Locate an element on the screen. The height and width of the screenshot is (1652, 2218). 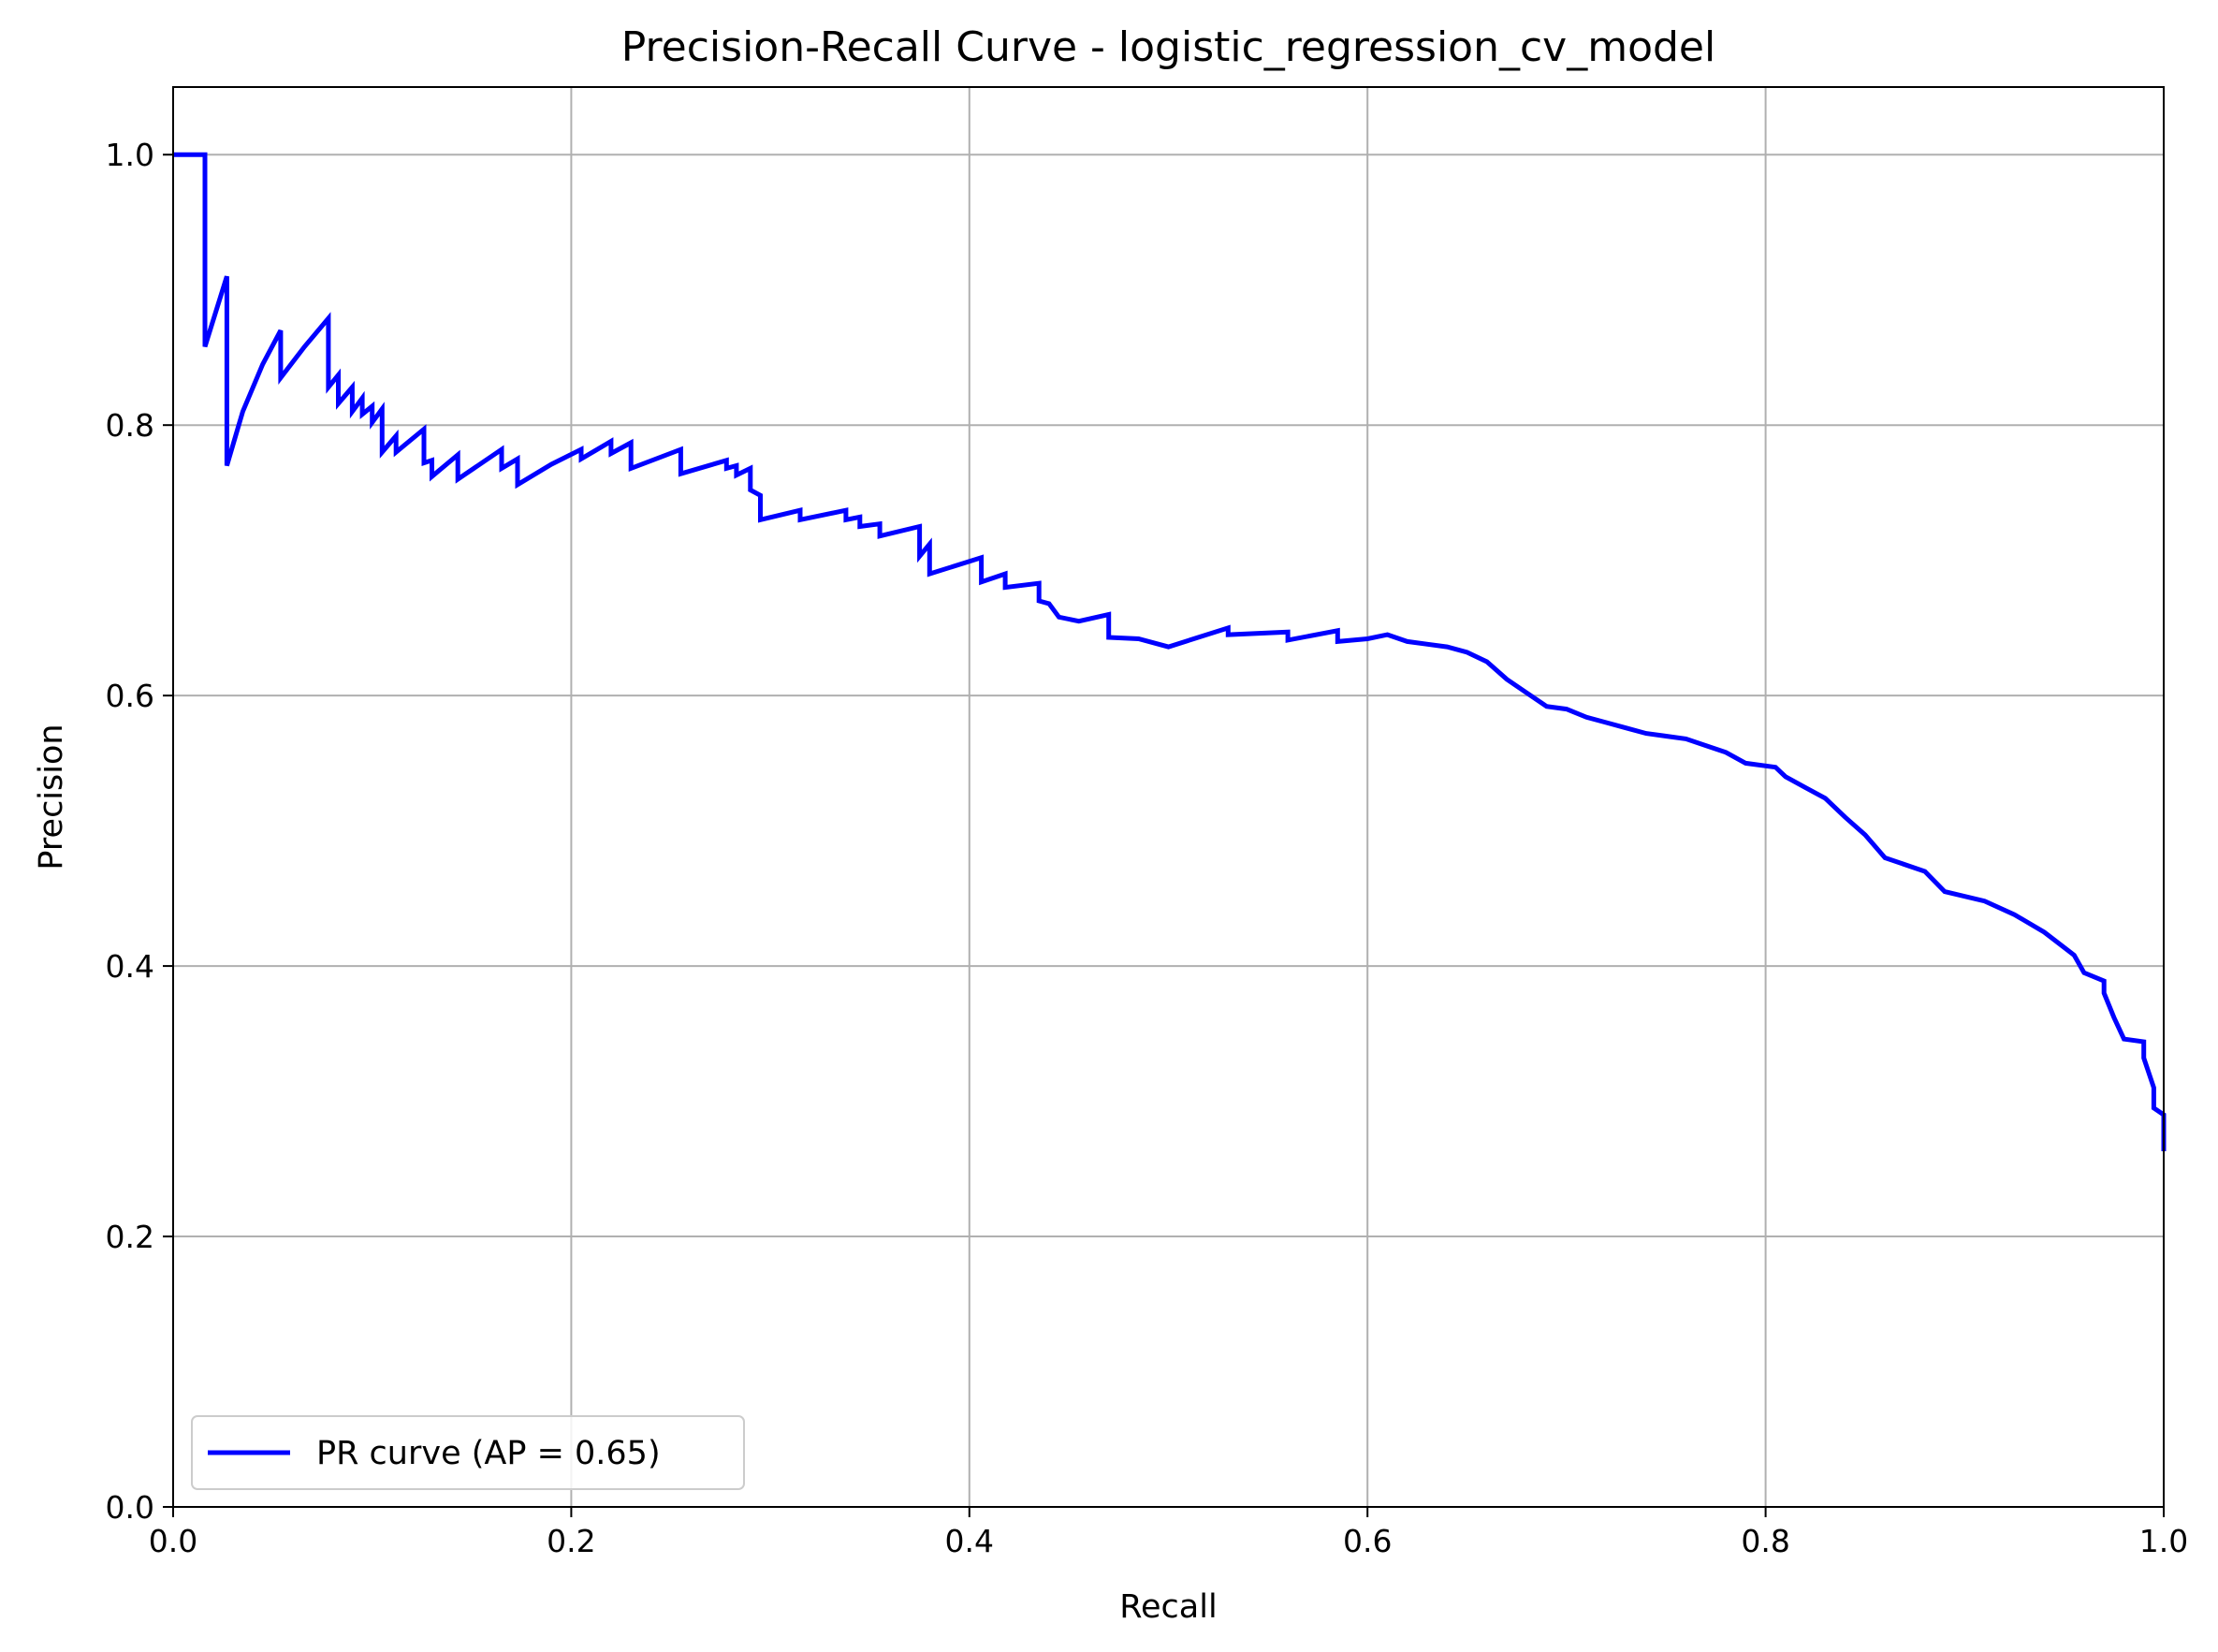
y-tick-label: 0.8 is located at coordinates (130, 426).